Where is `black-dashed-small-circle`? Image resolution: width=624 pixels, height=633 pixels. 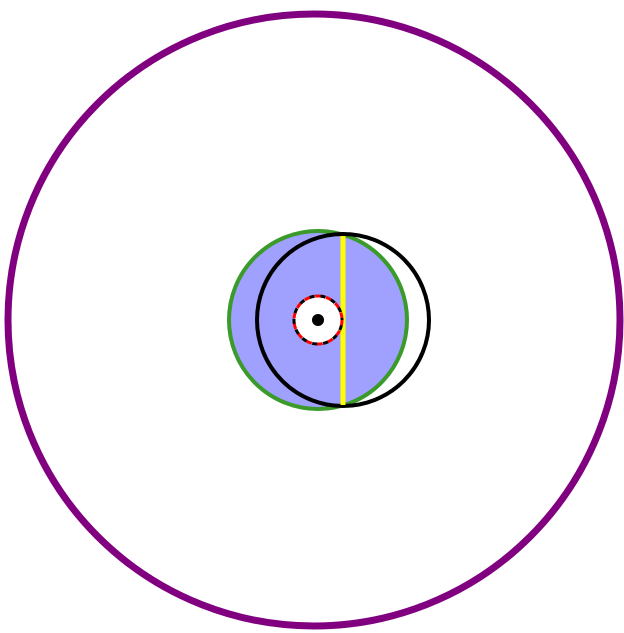 black-dashed-small-circle is located at coordinates (318, 320).